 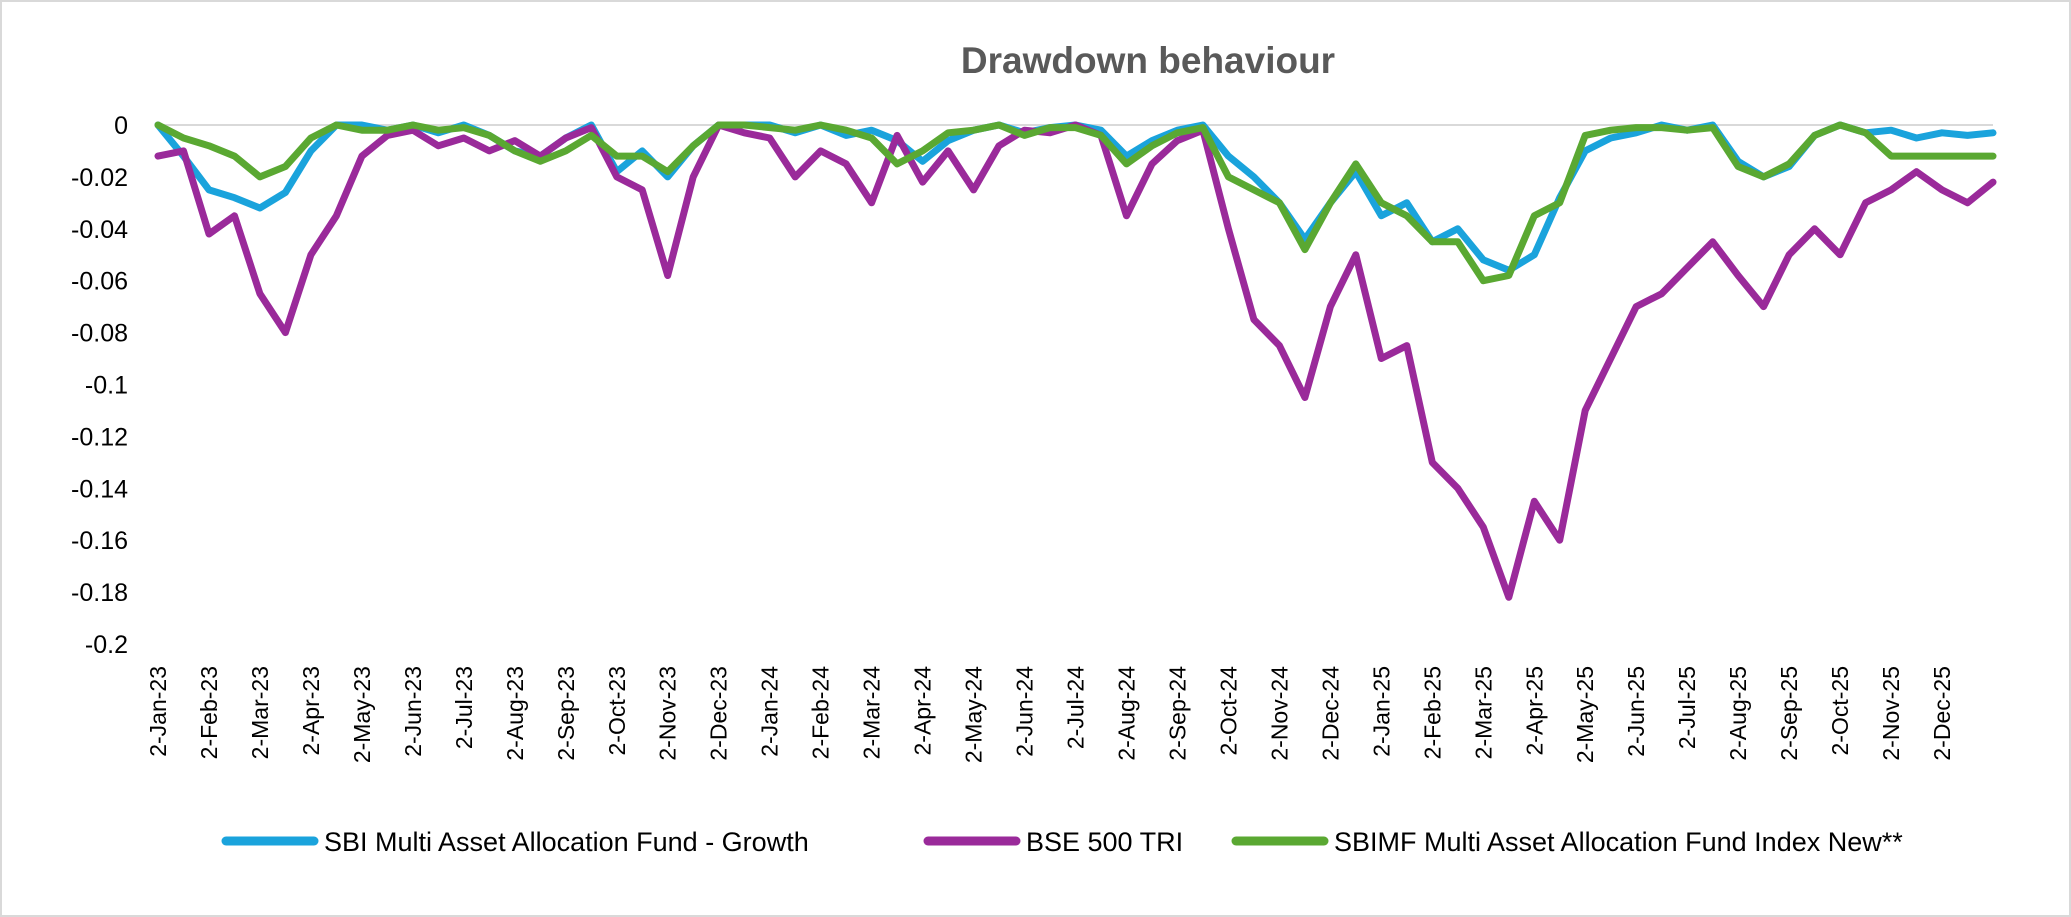 I want to click on x-tick-label: 2-Jul-25, so click(x=1687, y=707).